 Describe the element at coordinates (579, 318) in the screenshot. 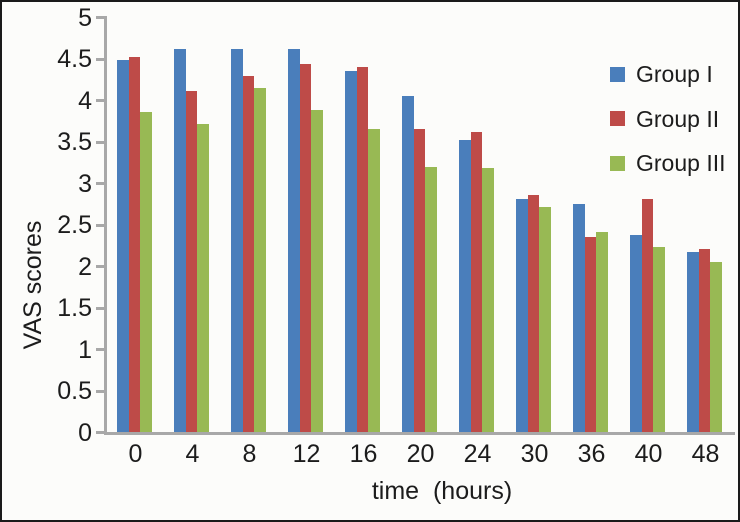

I see `bar-group-i-36h` at that location.